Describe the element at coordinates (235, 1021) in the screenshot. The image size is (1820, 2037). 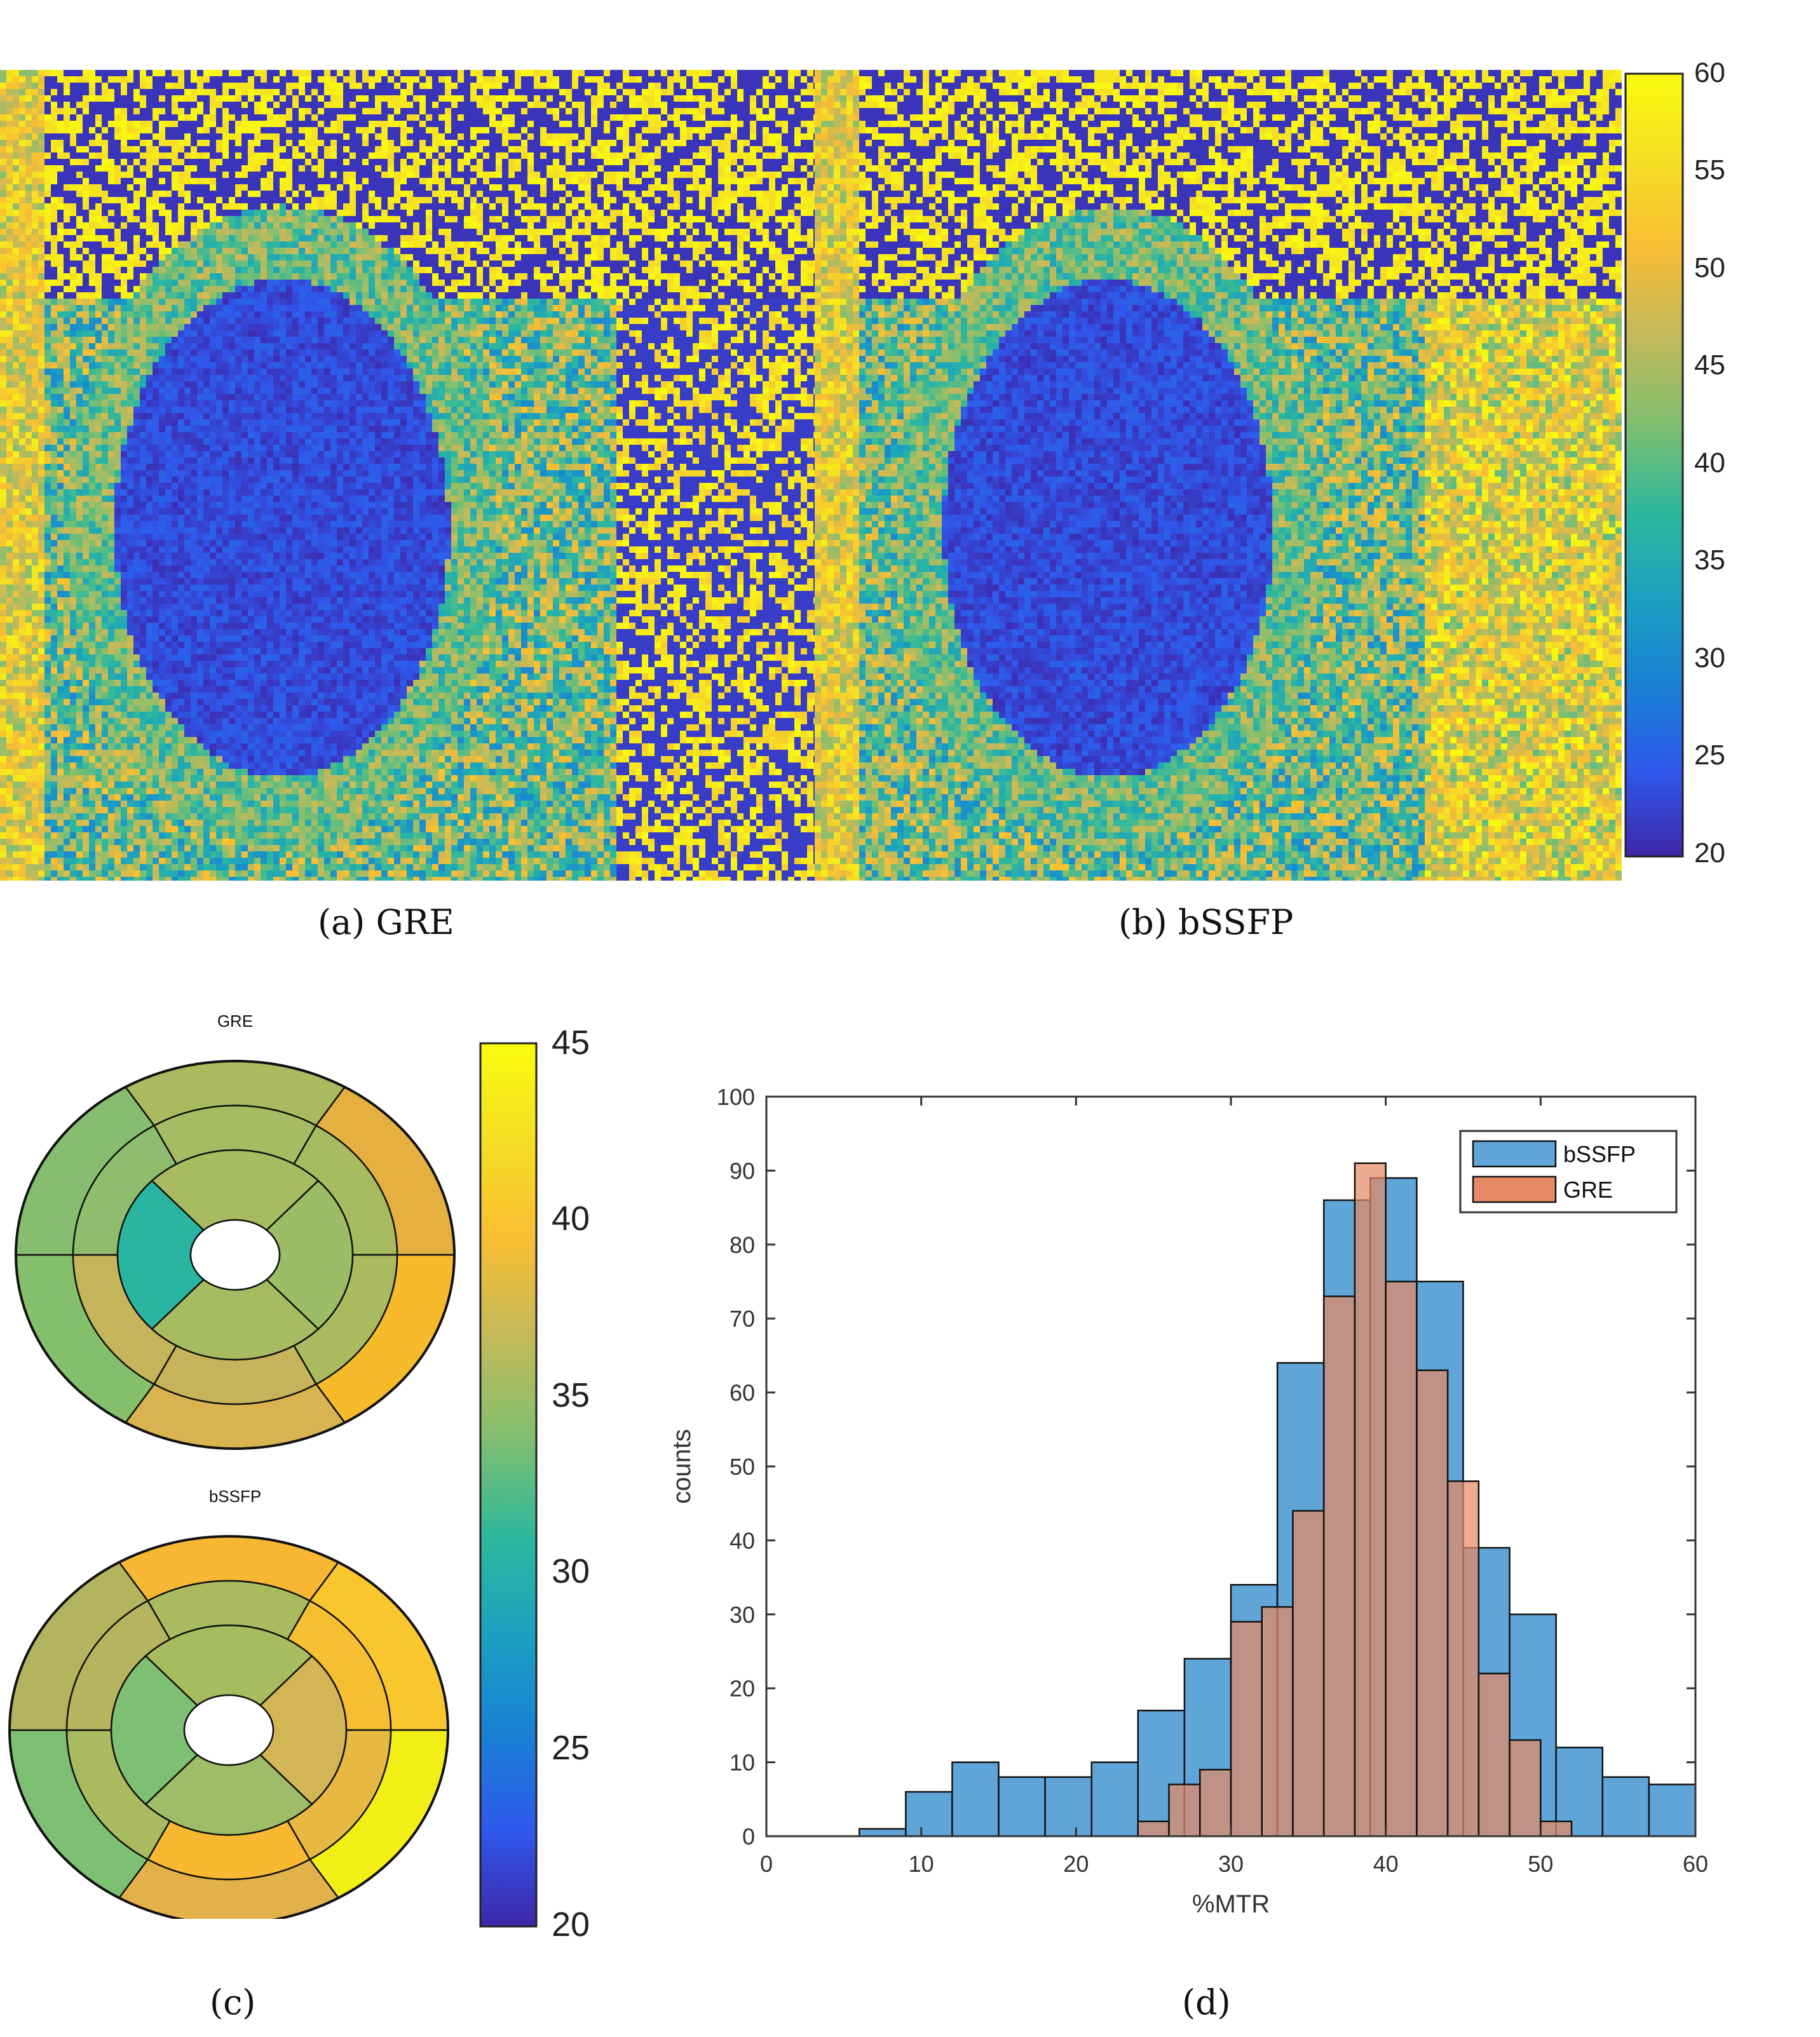
I see `bullseye-gre-title: GRE` at that location.